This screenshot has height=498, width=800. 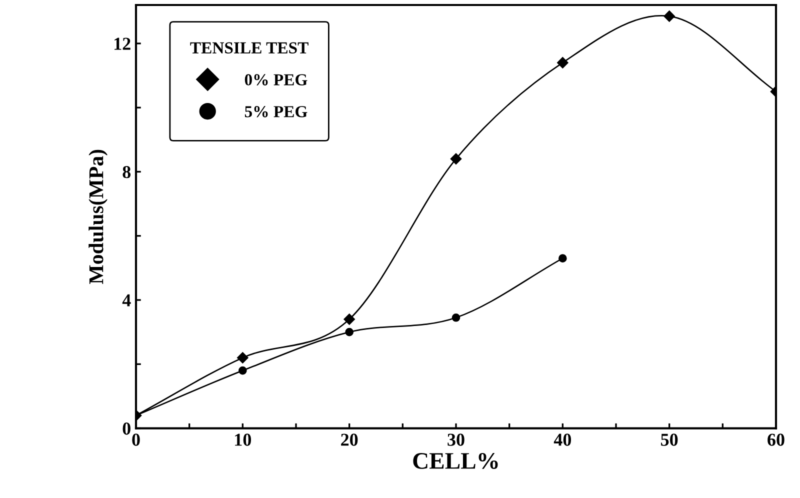 What do you see at coordinates (243, 440) in the screenshot?
I see `x-tick-label: 10` at bounding box center [243, 440].